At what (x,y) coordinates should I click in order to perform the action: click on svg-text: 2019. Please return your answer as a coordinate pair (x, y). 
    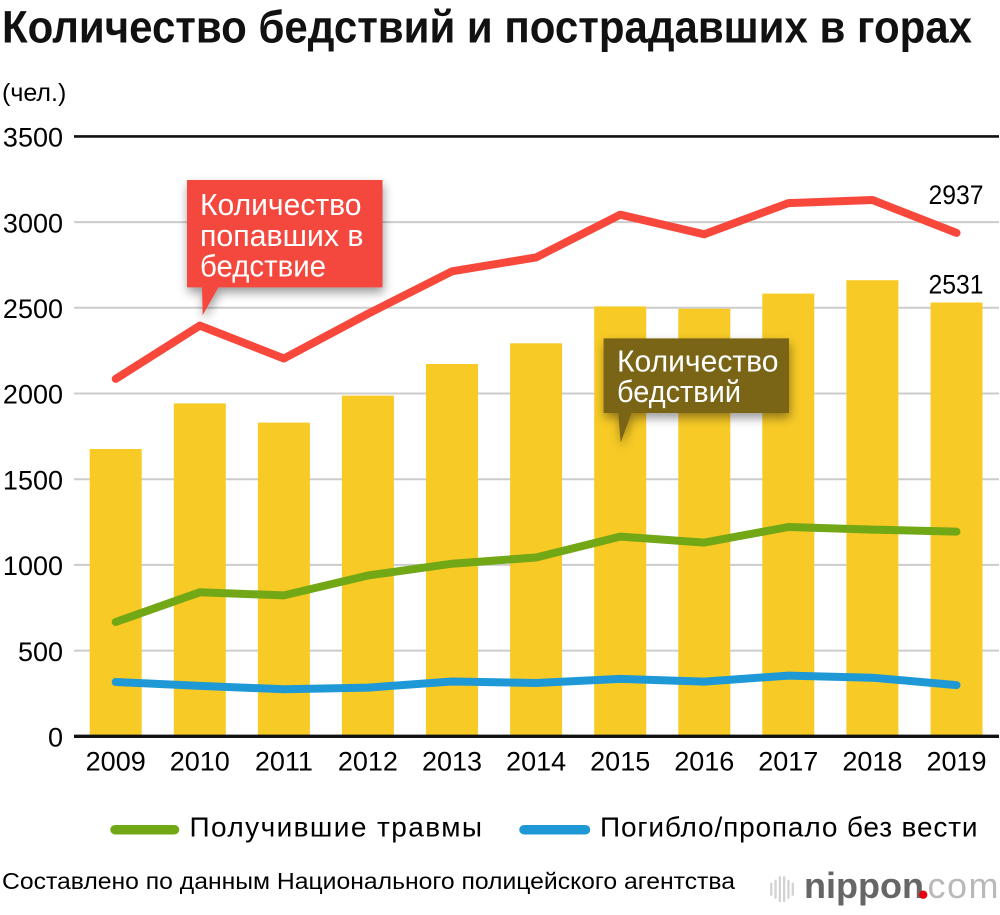
    Looking at the image, I should click on (956, 762).